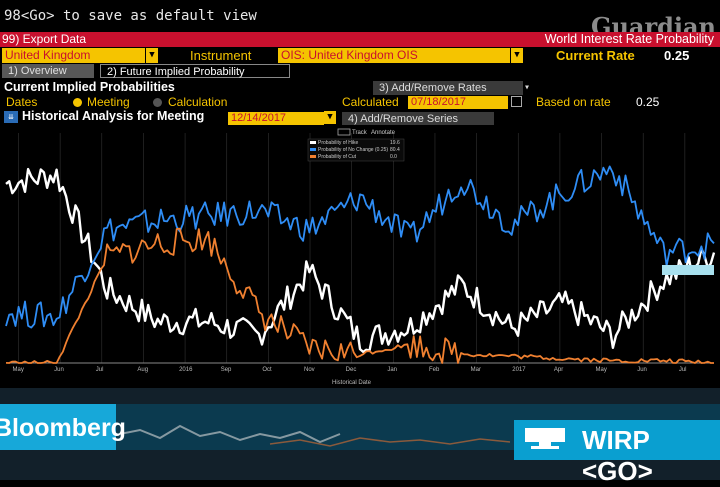 Image resolution: width=720 pixels, height=487 pixels. I want to click on add-remove-series-button: 4) Add/Remove Series, so click(418, 119).